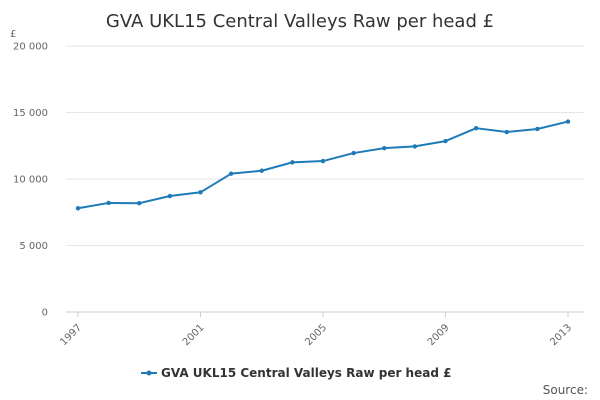 Image resolution: width=600 pixels, height=400 pixels. What do you see at coordinates (300, 21) in the screenshot?
I see `chart-title: GVA UKL15 Central Valleys Raw per head £` at bounding box center [300, 21].